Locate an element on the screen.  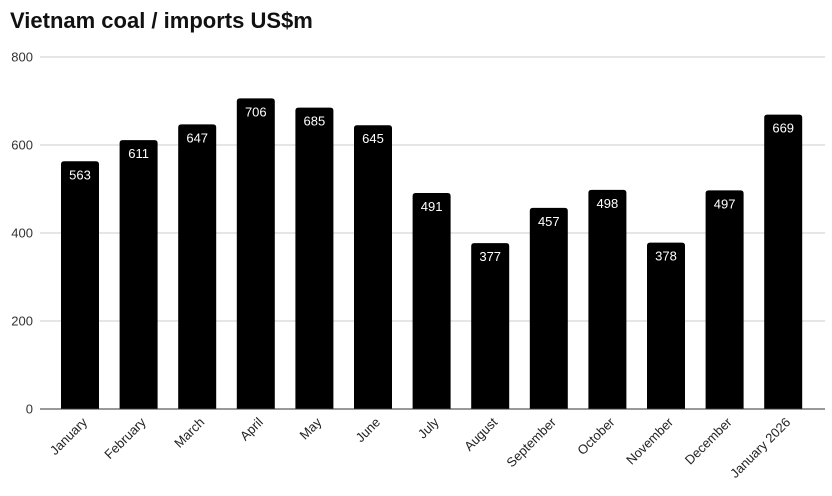
data-label: 669 is located at coordinates (783, 128).